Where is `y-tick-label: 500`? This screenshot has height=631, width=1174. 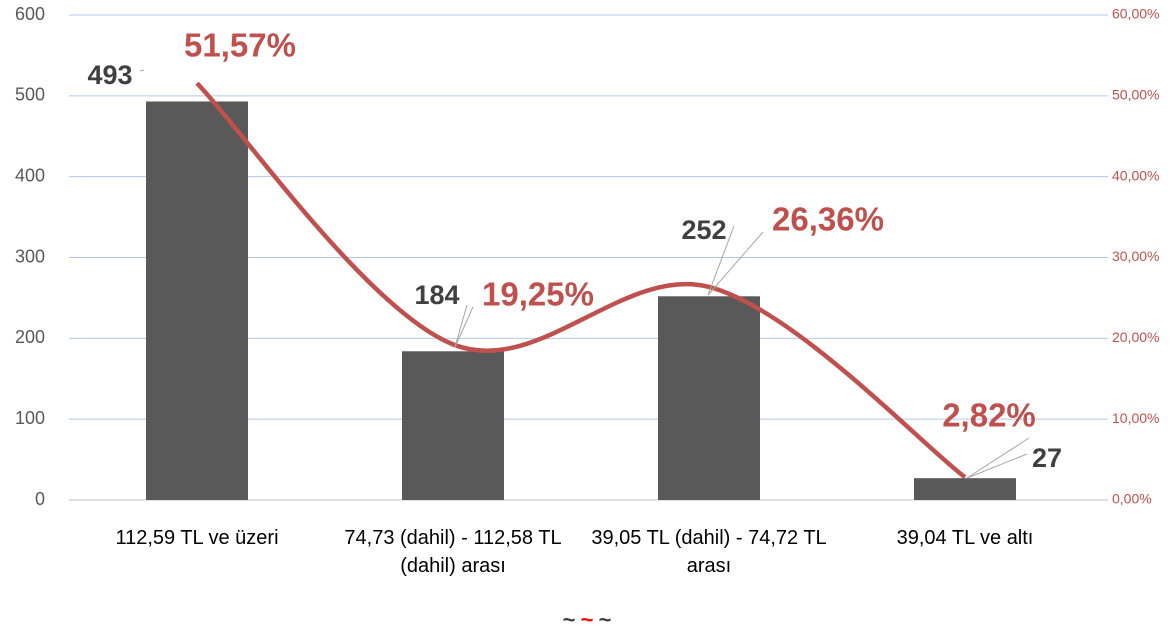 y-tick-label: 500 is located at coordinates (30, 95).